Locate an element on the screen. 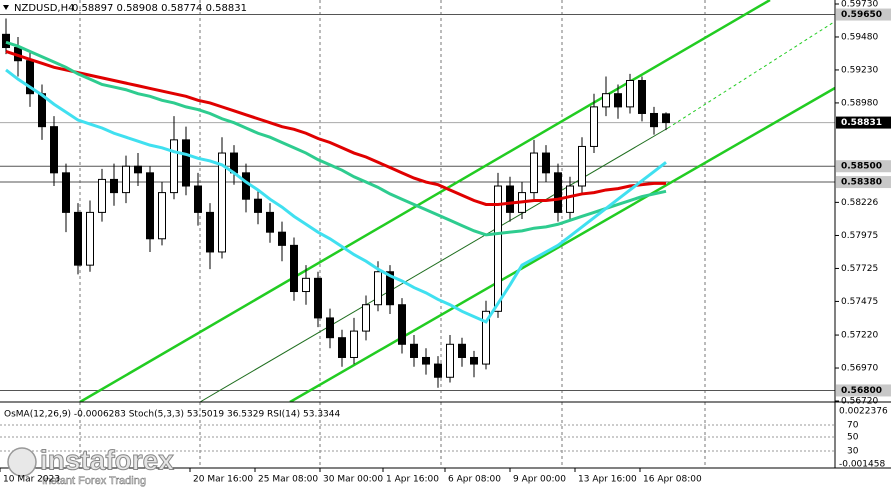 Image resolution: width=891 pixels, height=489 pixels. level-label: 0.56800 is located at coordinates (861, 391).